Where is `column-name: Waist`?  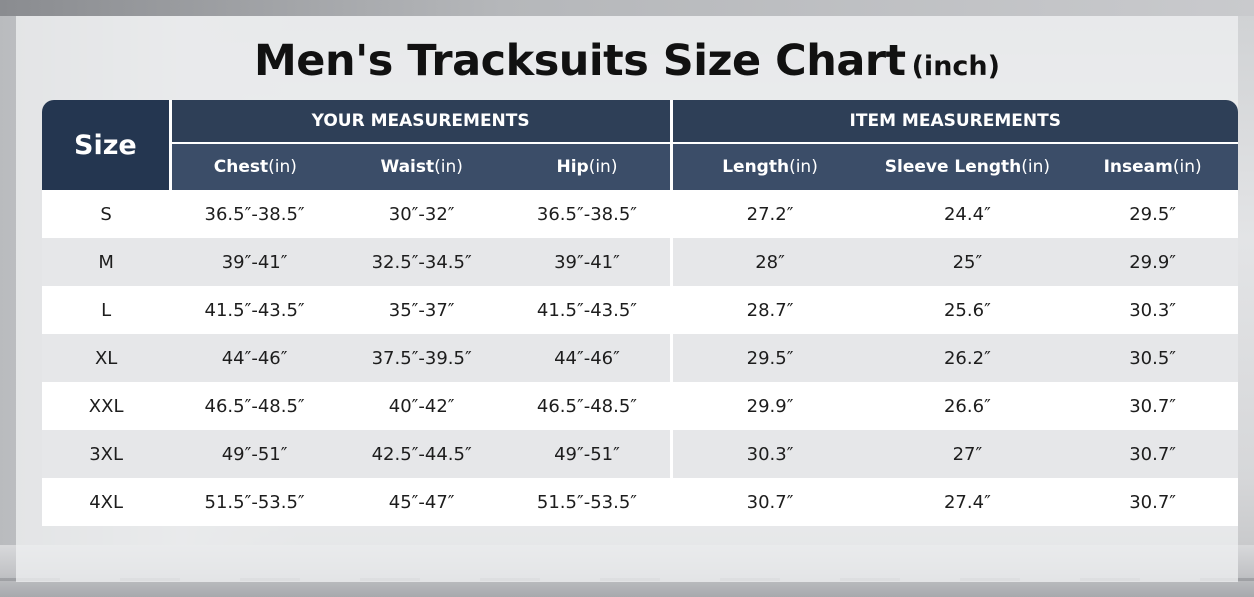 column-name: Waist is located at coordinates (407, 167).